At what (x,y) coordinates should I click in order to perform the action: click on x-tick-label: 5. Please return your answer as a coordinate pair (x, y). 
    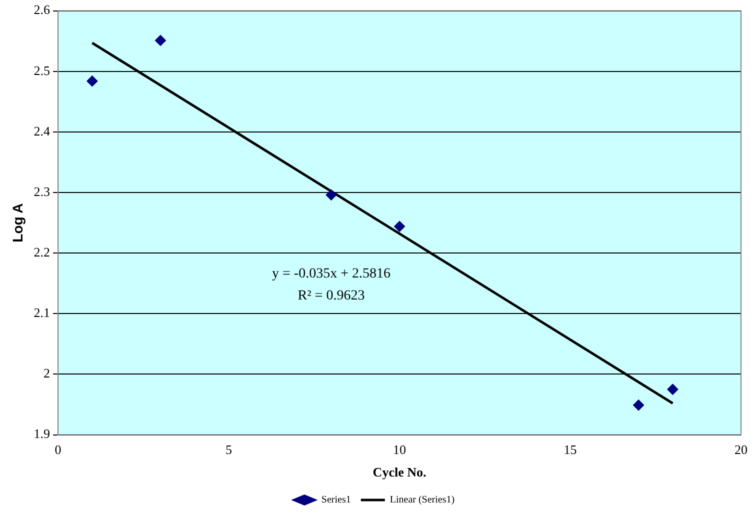
    Looking at the image, I should click on (229, 450).